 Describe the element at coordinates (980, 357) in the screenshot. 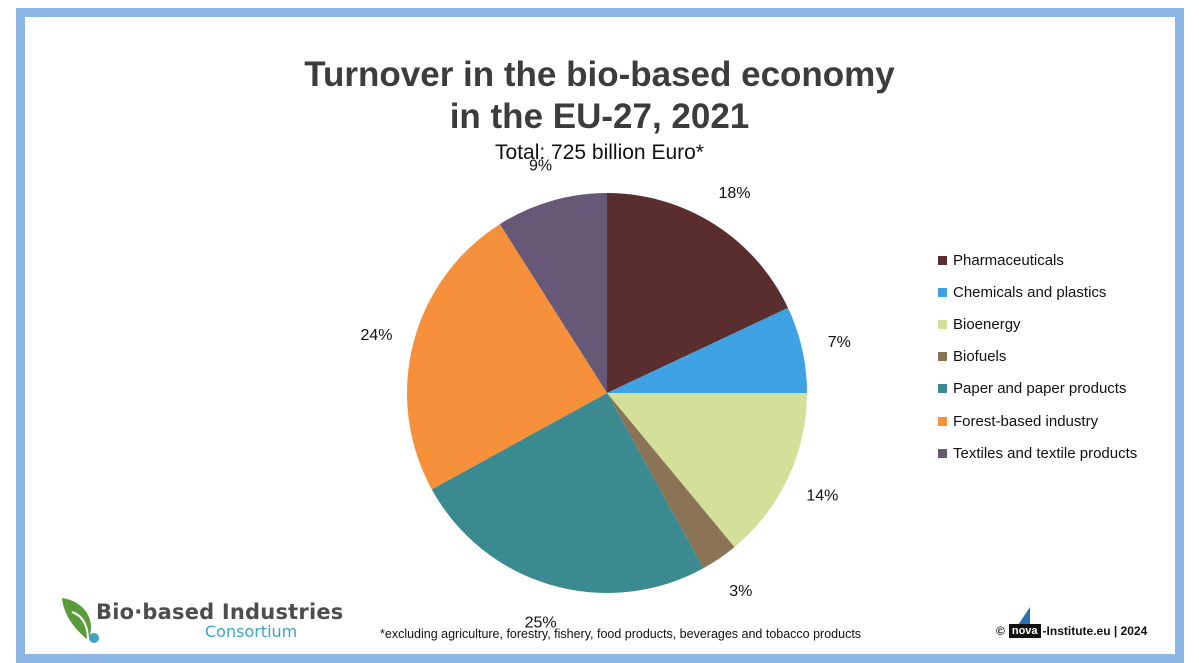

I see `legend-label: Biofuels` at that location.